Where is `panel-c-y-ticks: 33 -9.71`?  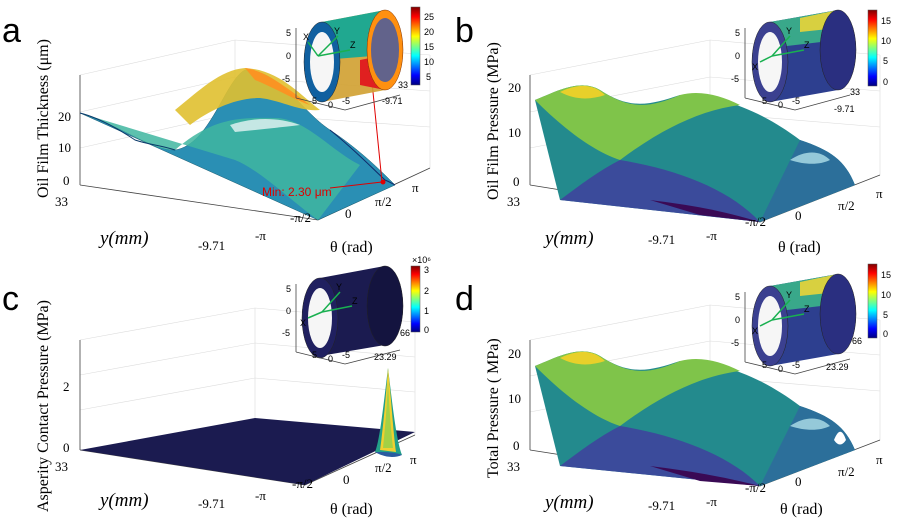
panel-c-y-ticks: 33 -9.71 is located at coordinates (140, 485).